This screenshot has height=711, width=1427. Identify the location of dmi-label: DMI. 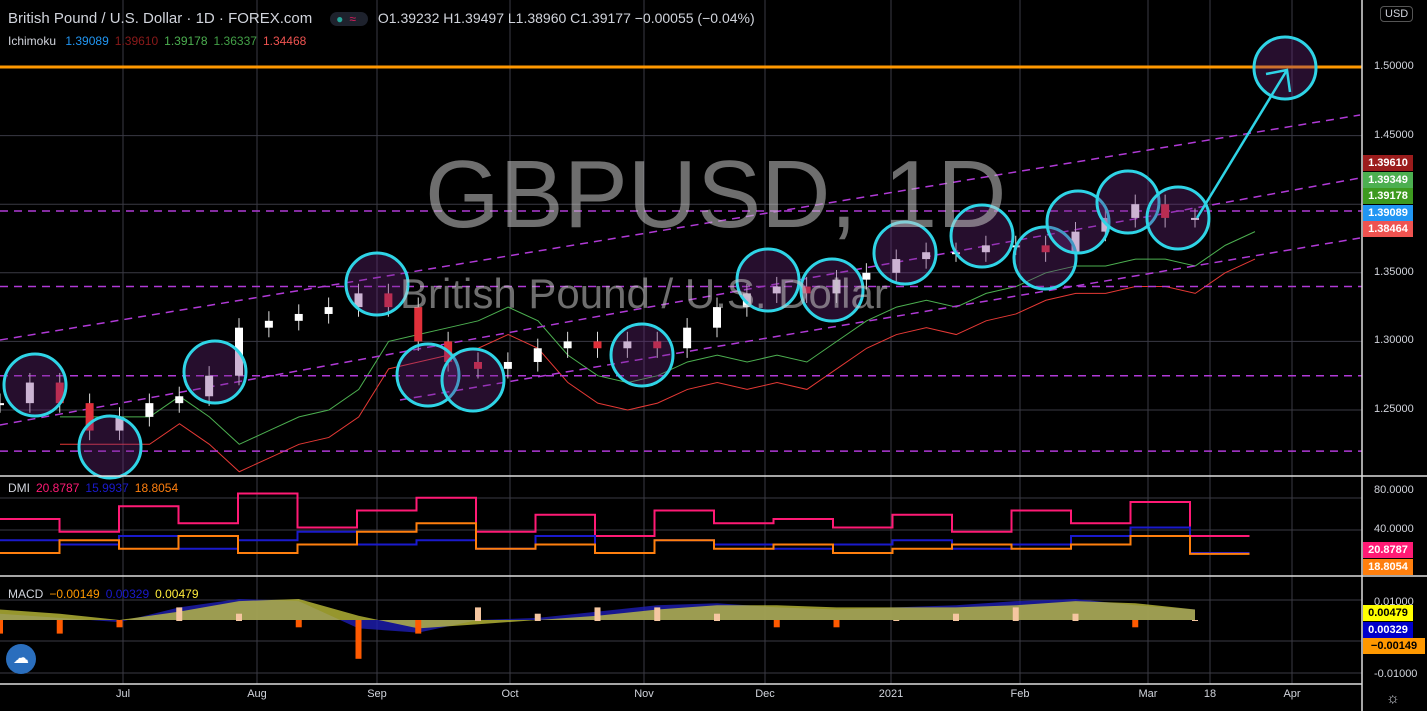
(19, 488).